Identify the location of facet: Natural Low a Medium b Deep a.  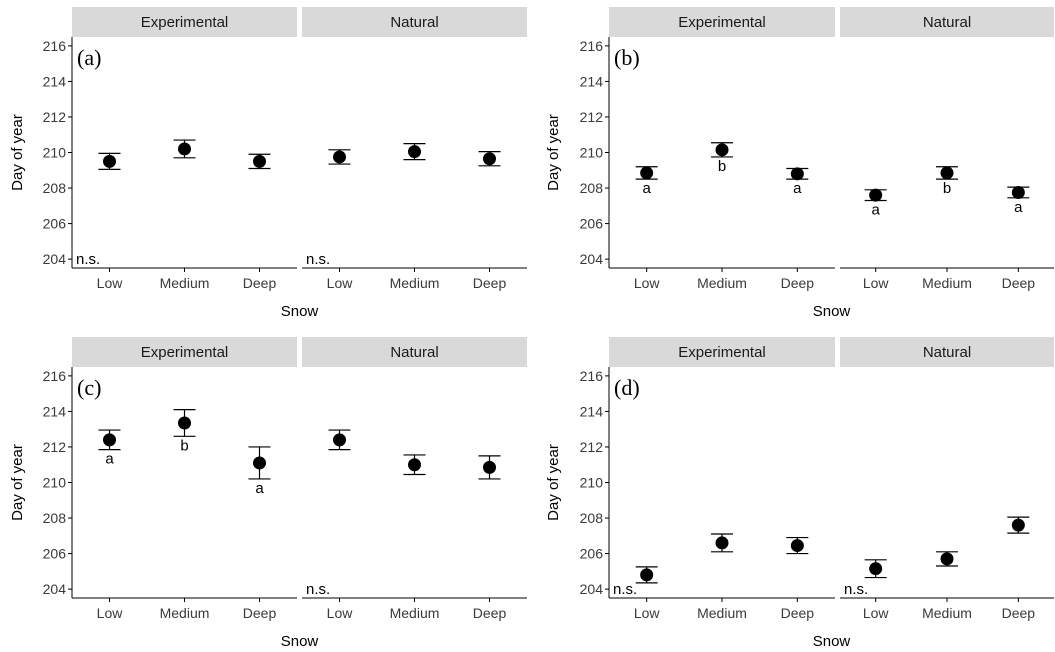
(947, 149).